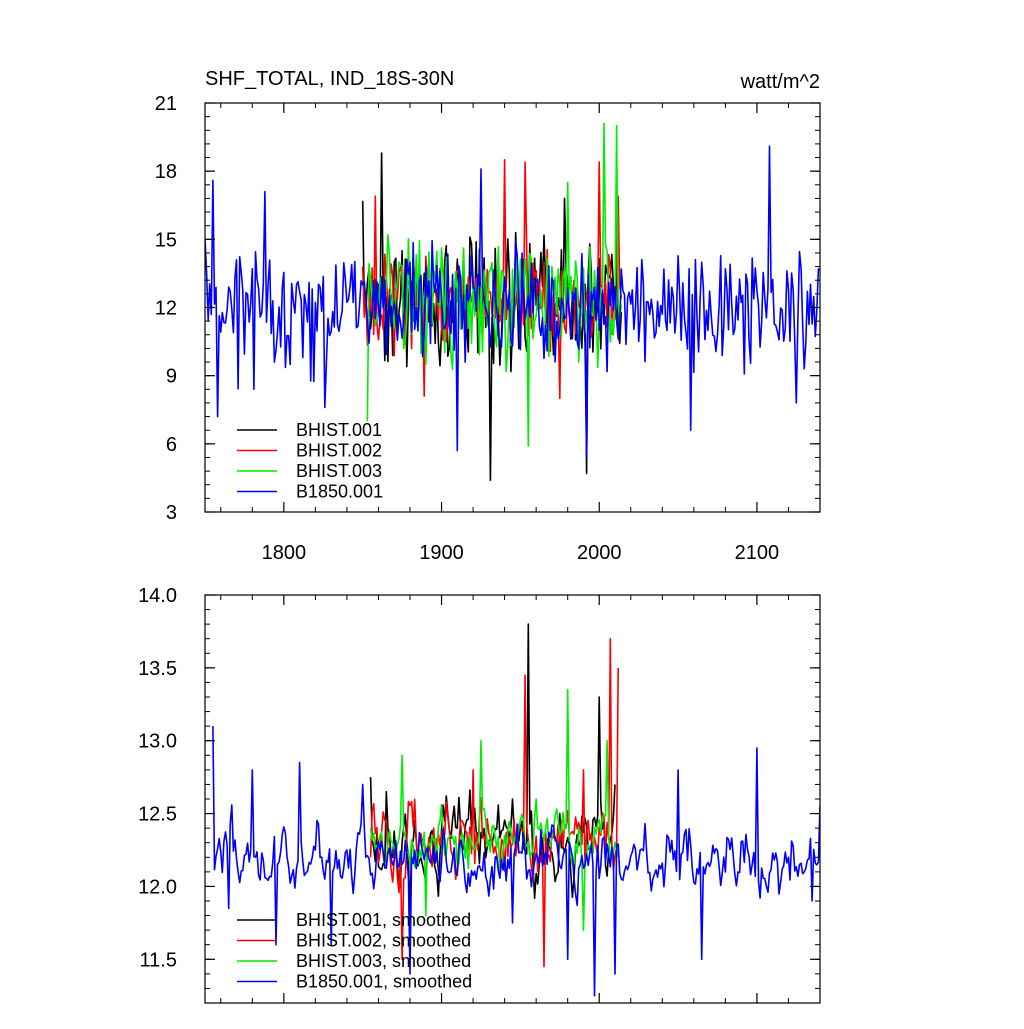  What do you see at coordinates (599, 553) in the screenshot?
I see `x-tick-label: 2000` at bounding box center [599, 553].